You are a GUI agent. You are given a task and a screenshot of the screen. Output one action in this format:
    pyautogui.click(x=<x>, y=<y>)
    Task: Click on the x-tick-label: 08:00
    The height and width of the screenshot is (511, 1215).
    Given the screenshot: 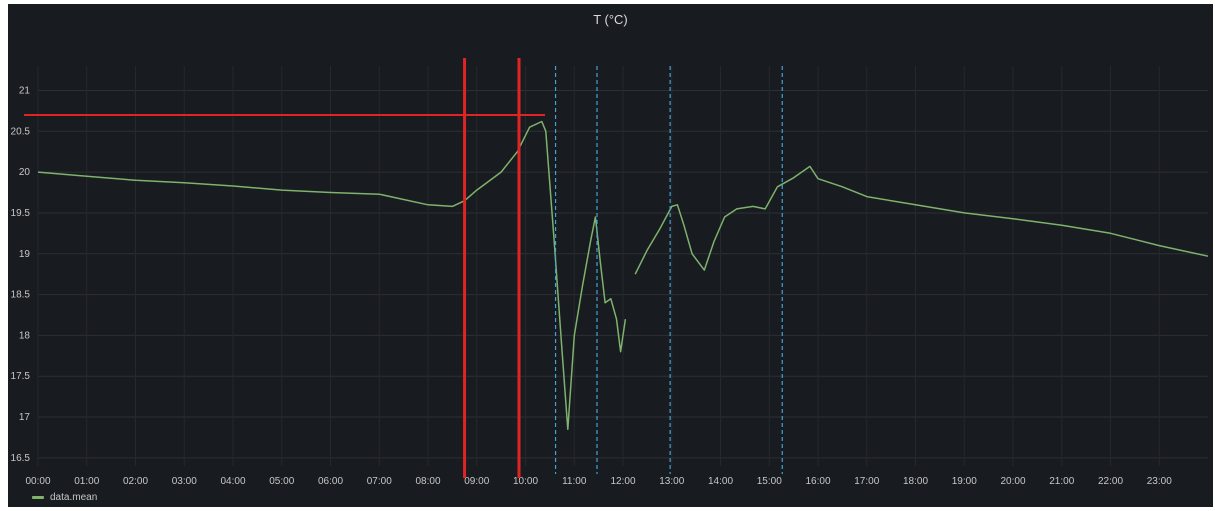 What is the action you would take?
    pyautogui.click(x=427, y=481)
    